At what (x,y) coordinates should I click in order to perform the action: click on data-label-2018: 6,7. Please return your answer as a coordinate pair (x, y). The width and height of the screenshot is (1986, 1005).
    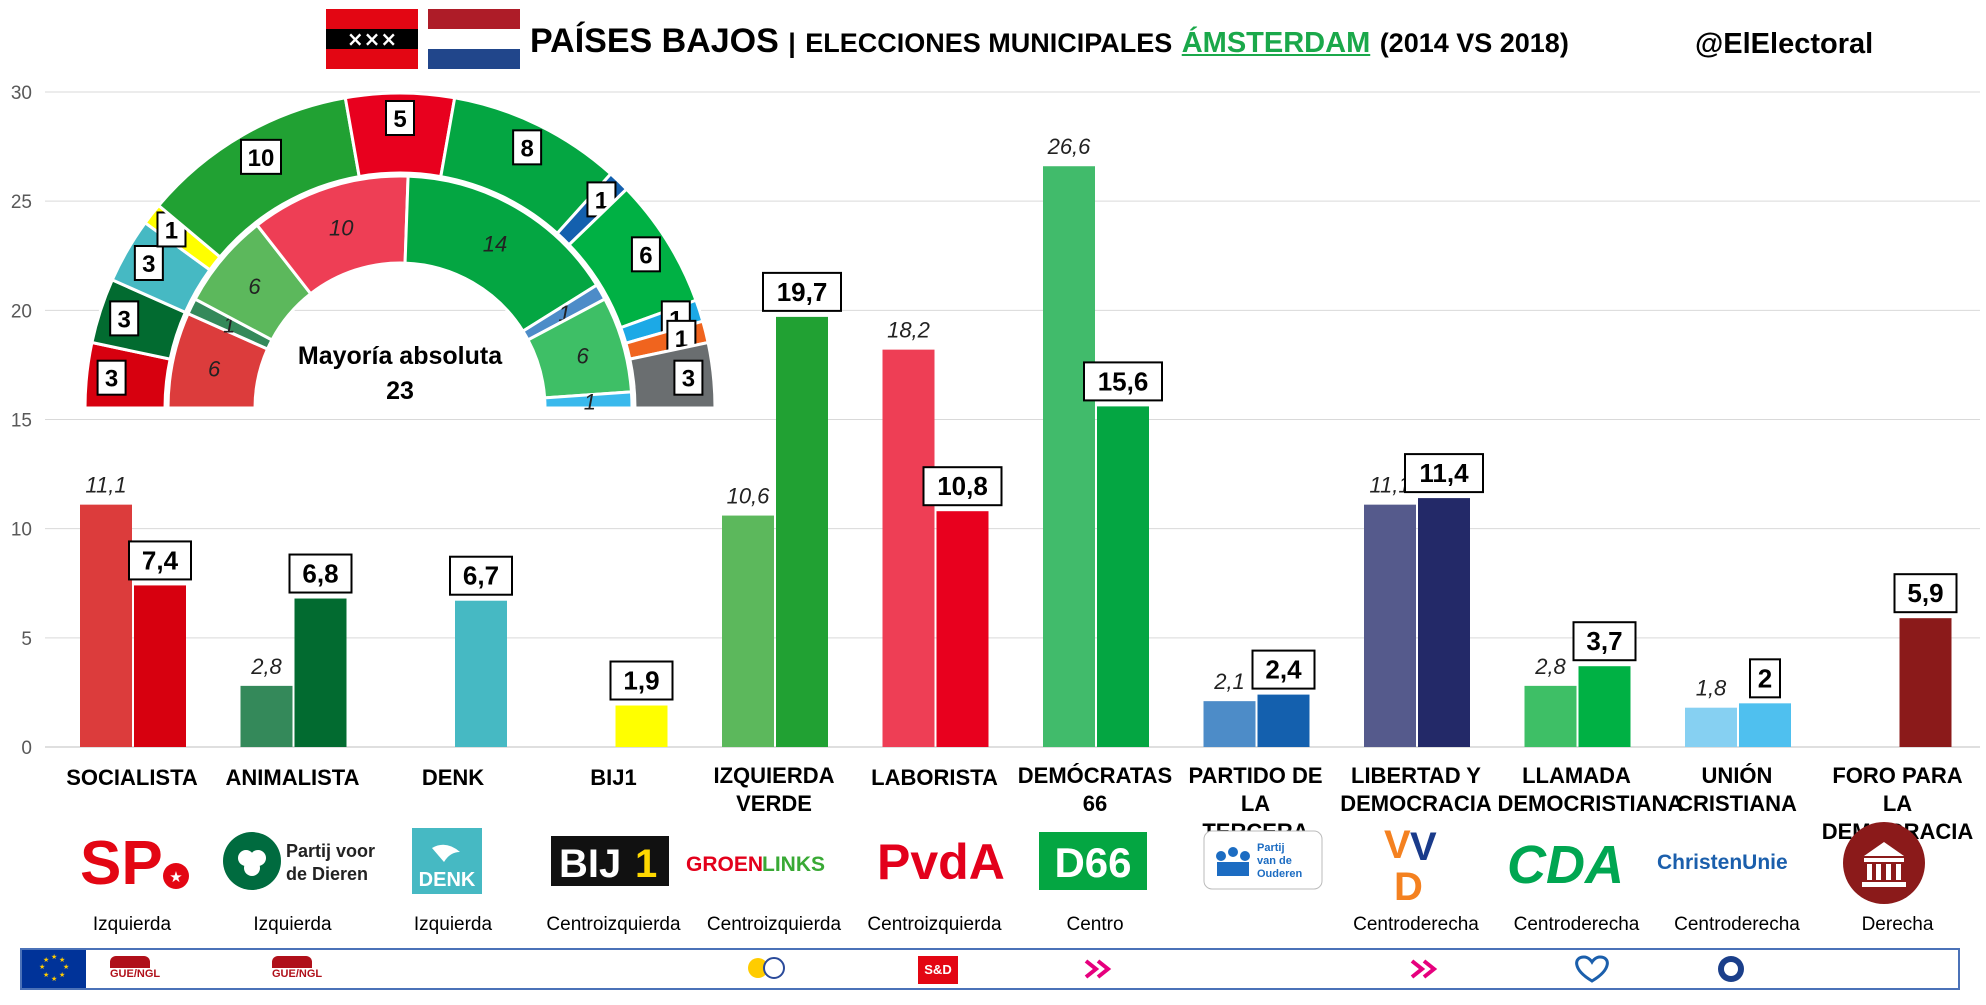
    Looking at the image, I should click on (481, 576).